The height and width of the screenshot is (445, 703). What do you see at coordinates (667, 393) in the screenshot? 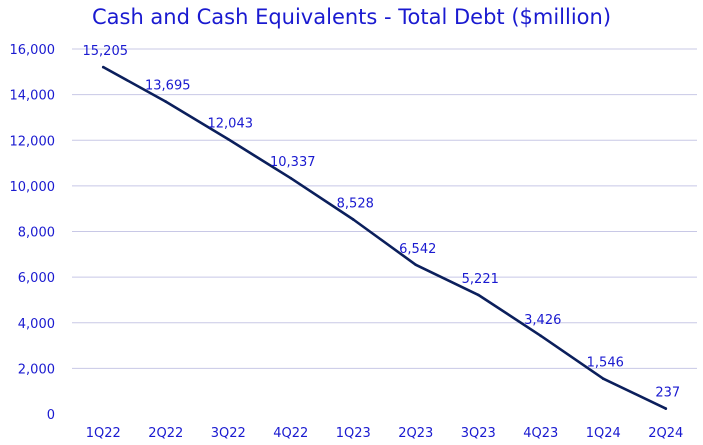
I see `data-label: 237` at bounding box center [667, 393].